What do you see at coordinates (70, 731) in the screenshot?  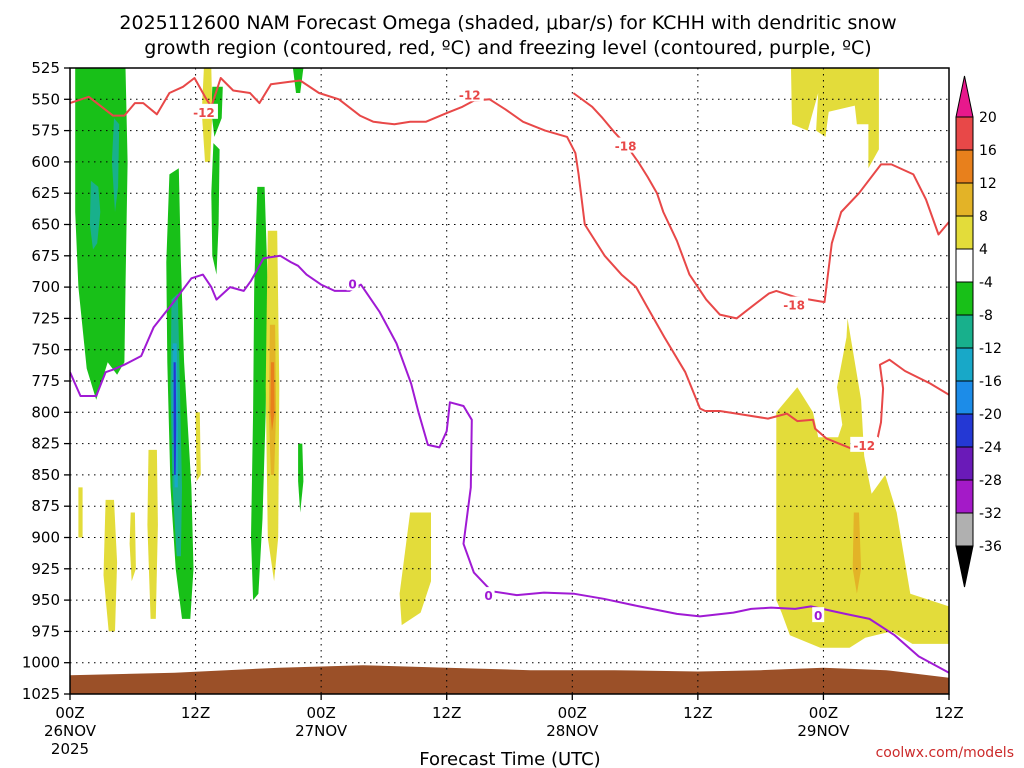 I see `x-tick-date: 26NOV` at bounding box center [70, 731].